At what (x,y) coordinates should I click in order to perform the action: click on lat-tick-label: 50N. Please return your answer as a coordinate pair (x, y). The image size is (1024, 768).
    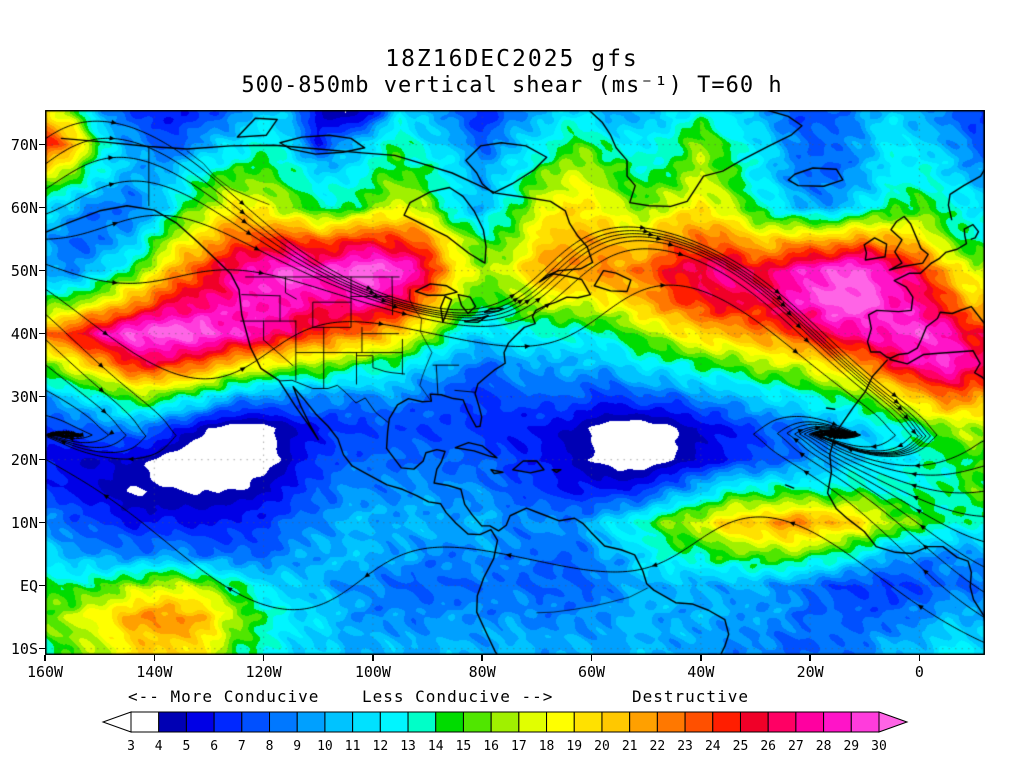
    Looking at the image, I should click on (24, 270).